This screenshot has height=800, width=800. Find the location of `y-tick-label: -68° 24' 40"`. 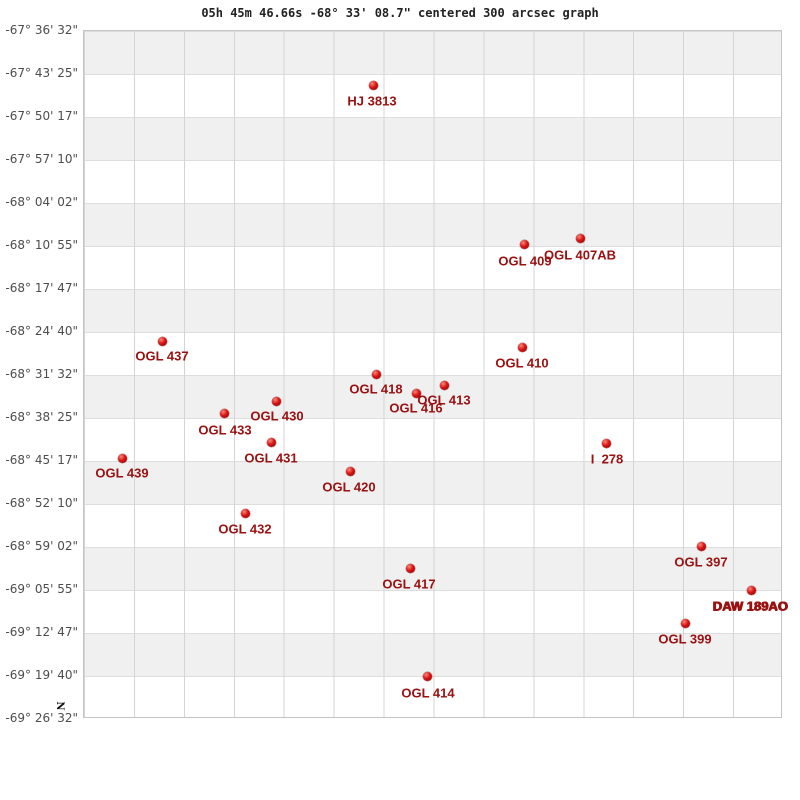

y-tick-label: -68° 24' 40" is located at coordinates (41, 331).